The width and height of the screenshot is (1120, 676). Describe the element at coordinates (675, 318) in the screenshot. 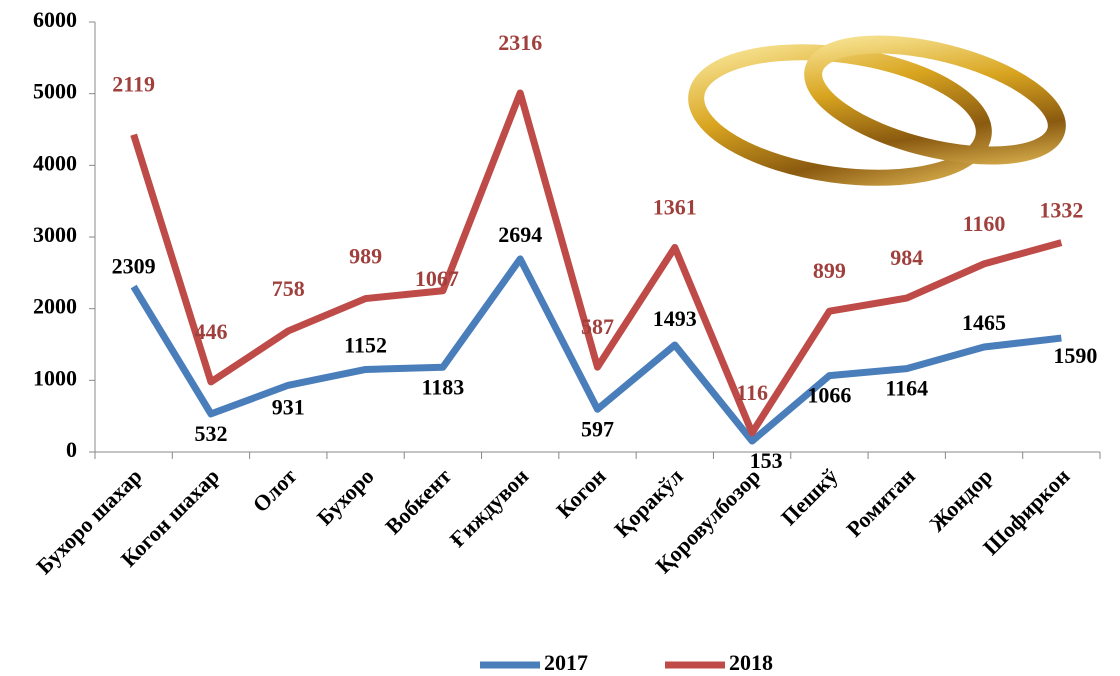

I see `data-label: 1493` at that location.